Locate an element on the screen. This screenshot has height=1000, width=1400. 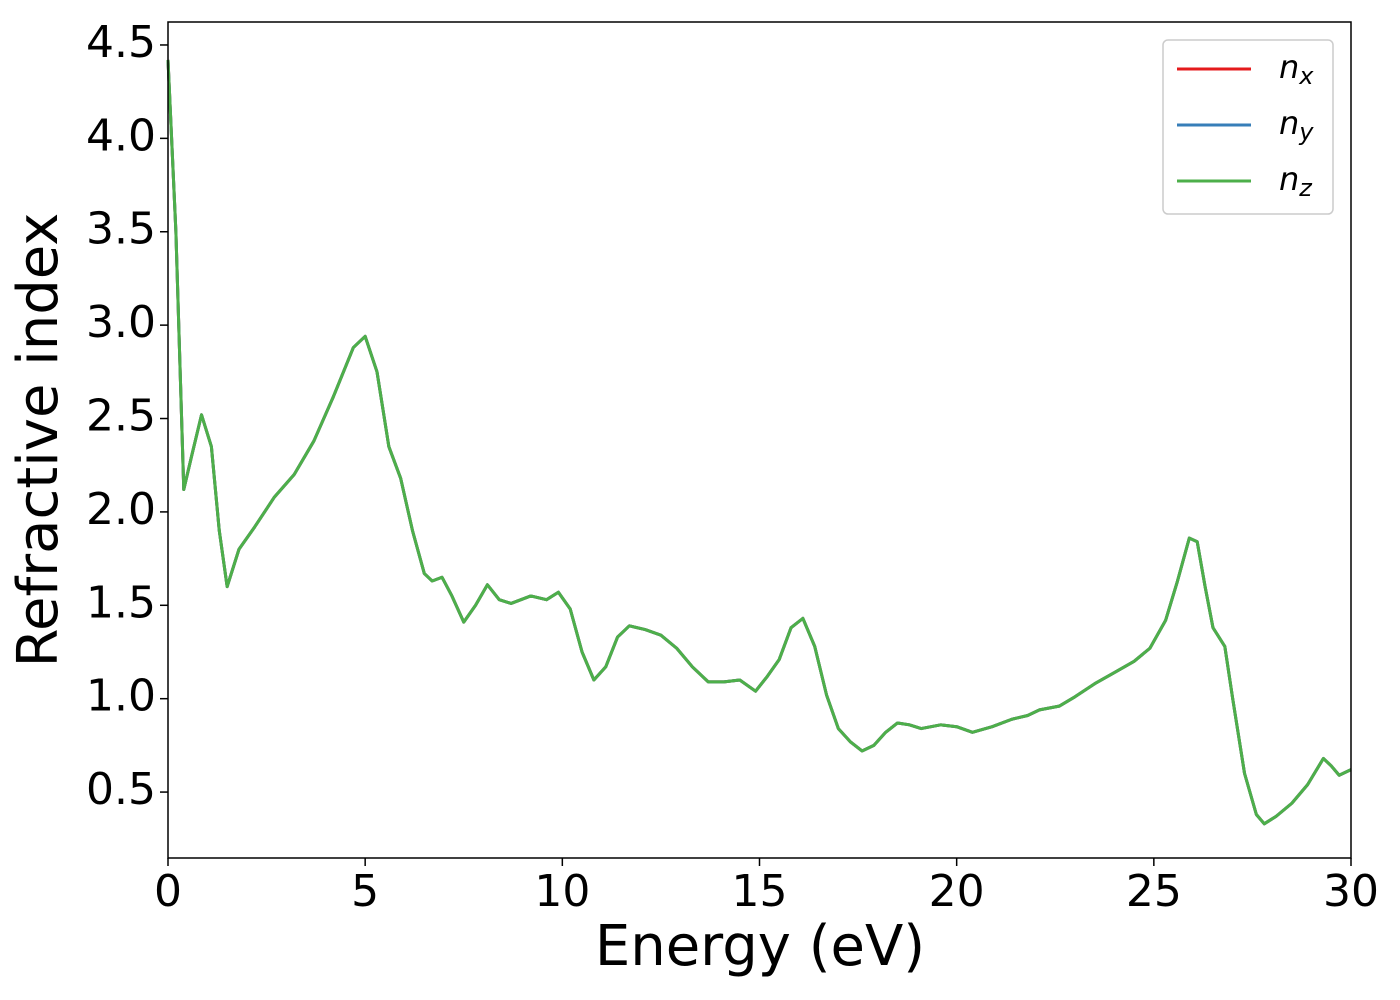
y-tick-label: 3.0 is located at coordinates (121, 322).